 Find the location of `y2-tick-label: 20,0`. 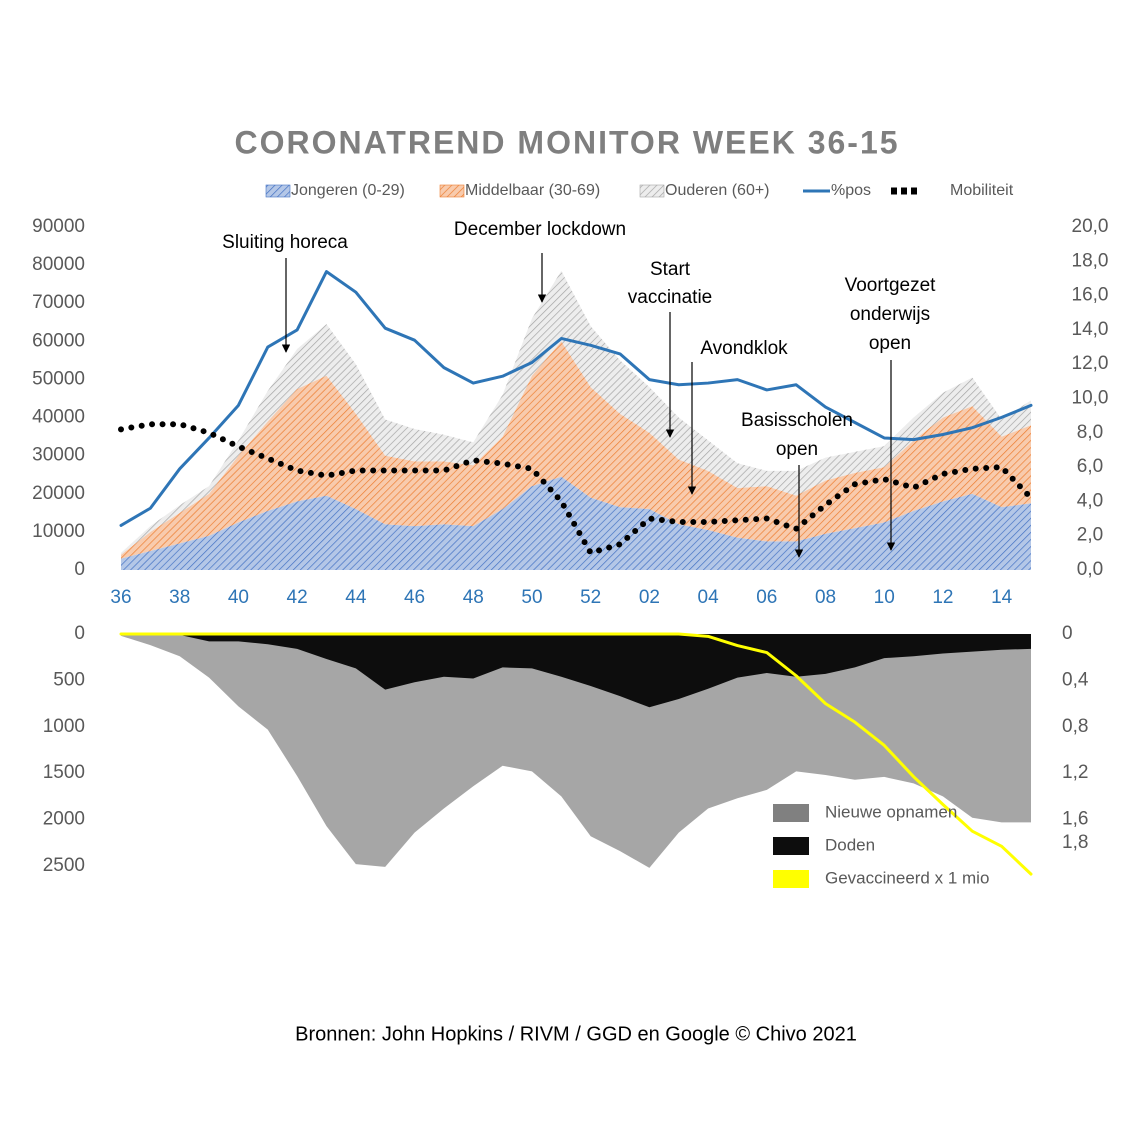

y2-tick-label: 20,0 is located at coordinates (1090, 226).